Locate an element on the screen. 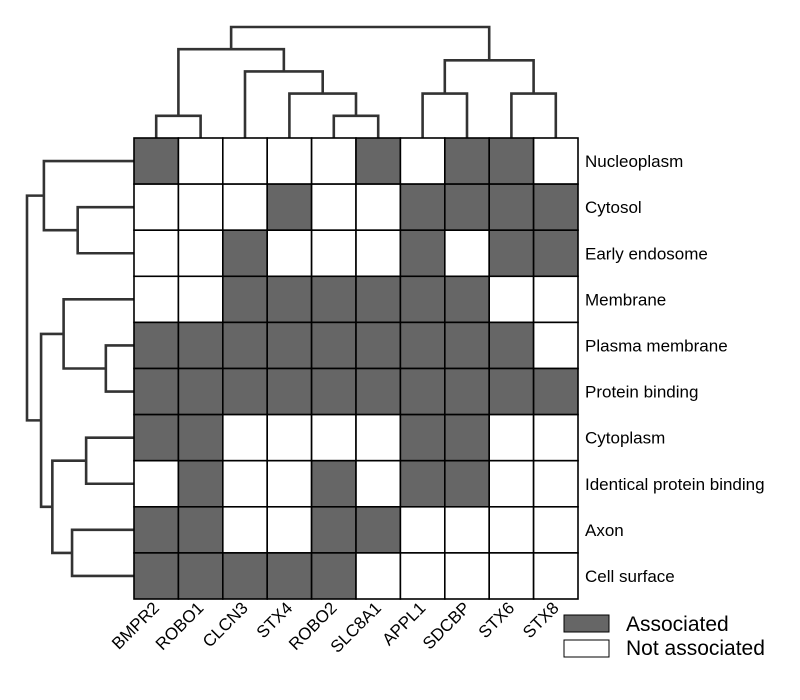  column-label: STX6 is located at coordinates (497, 620).